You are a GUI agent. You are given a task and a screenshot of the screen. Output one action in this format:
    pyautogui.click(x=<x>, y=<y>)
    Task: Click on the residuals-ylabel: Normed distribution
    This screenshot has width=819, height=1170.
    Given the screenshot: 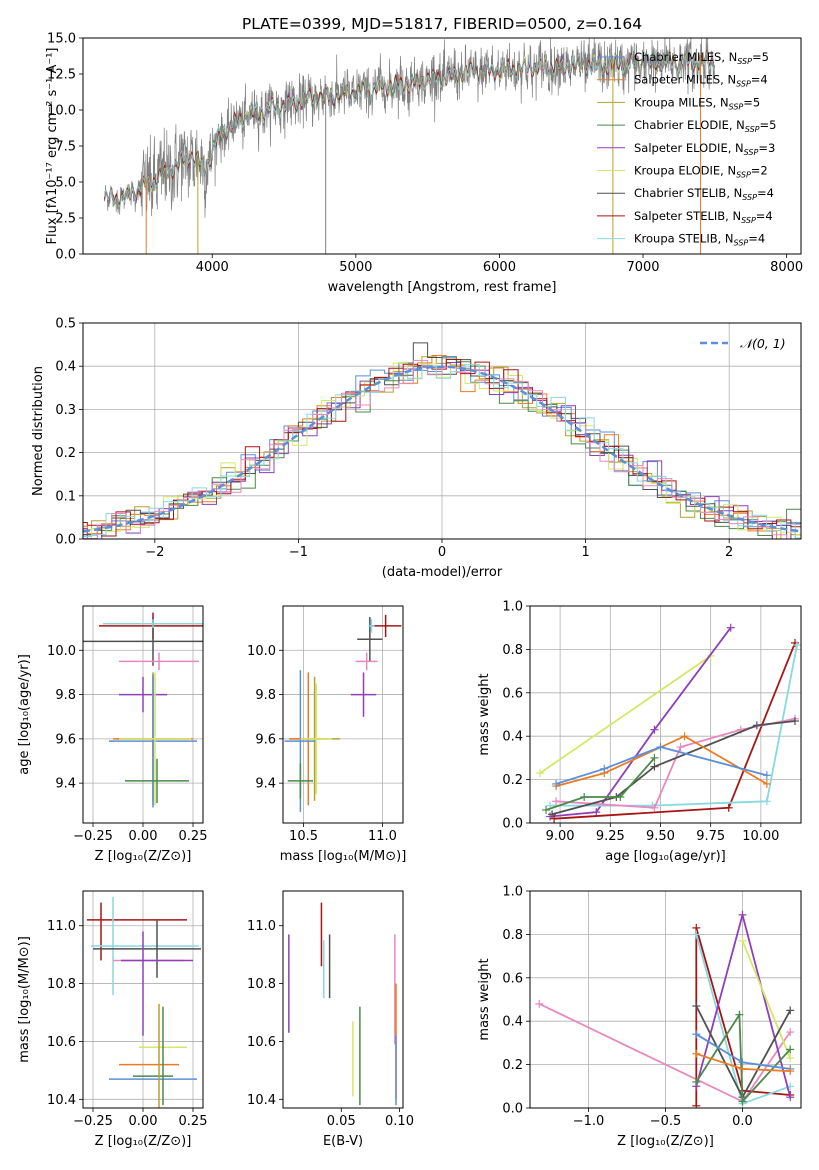 What is the action you would take?
    pyautogui.click(x=38, y=431)
    